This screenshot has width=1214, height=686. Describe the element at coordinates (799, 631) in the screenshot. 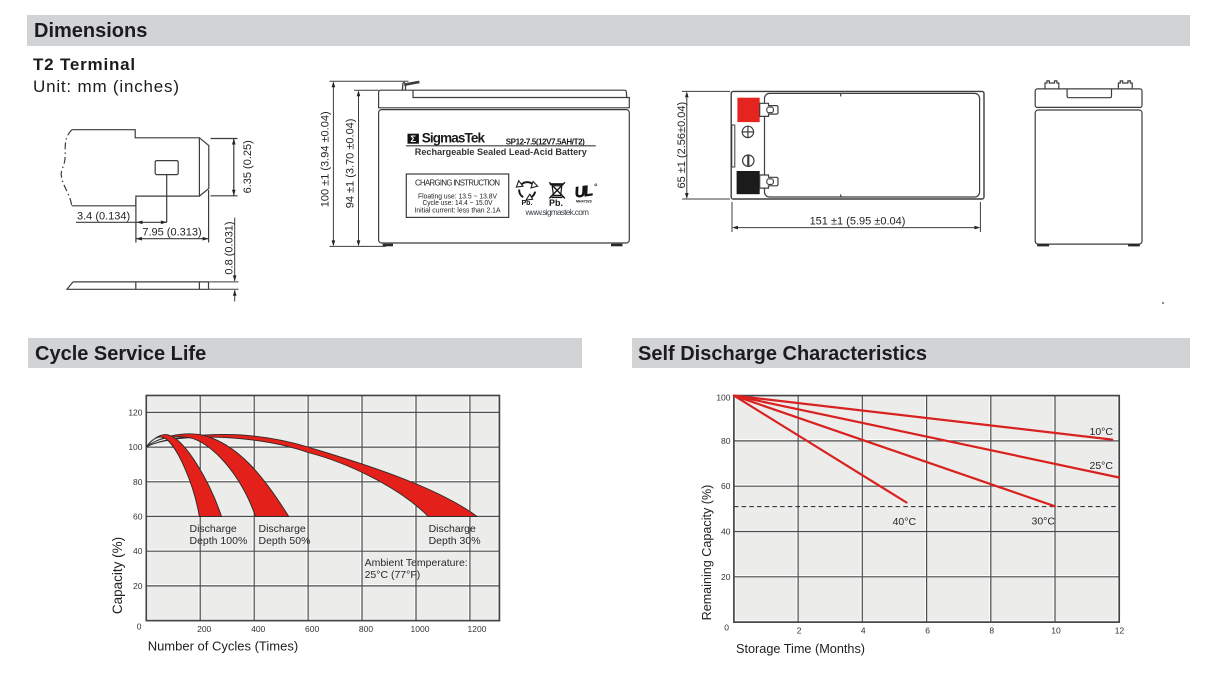

I see `svg-text: 2` at that location.